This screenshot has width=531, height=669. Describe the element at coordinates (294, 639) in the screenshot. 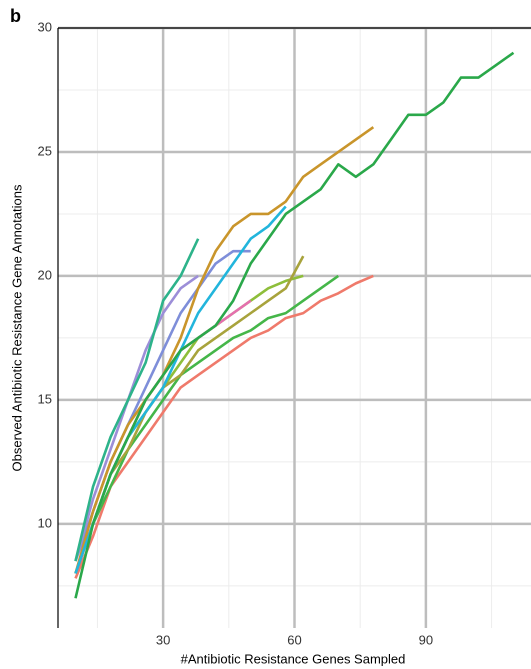

I see `x-tick-label: 60` at that location.